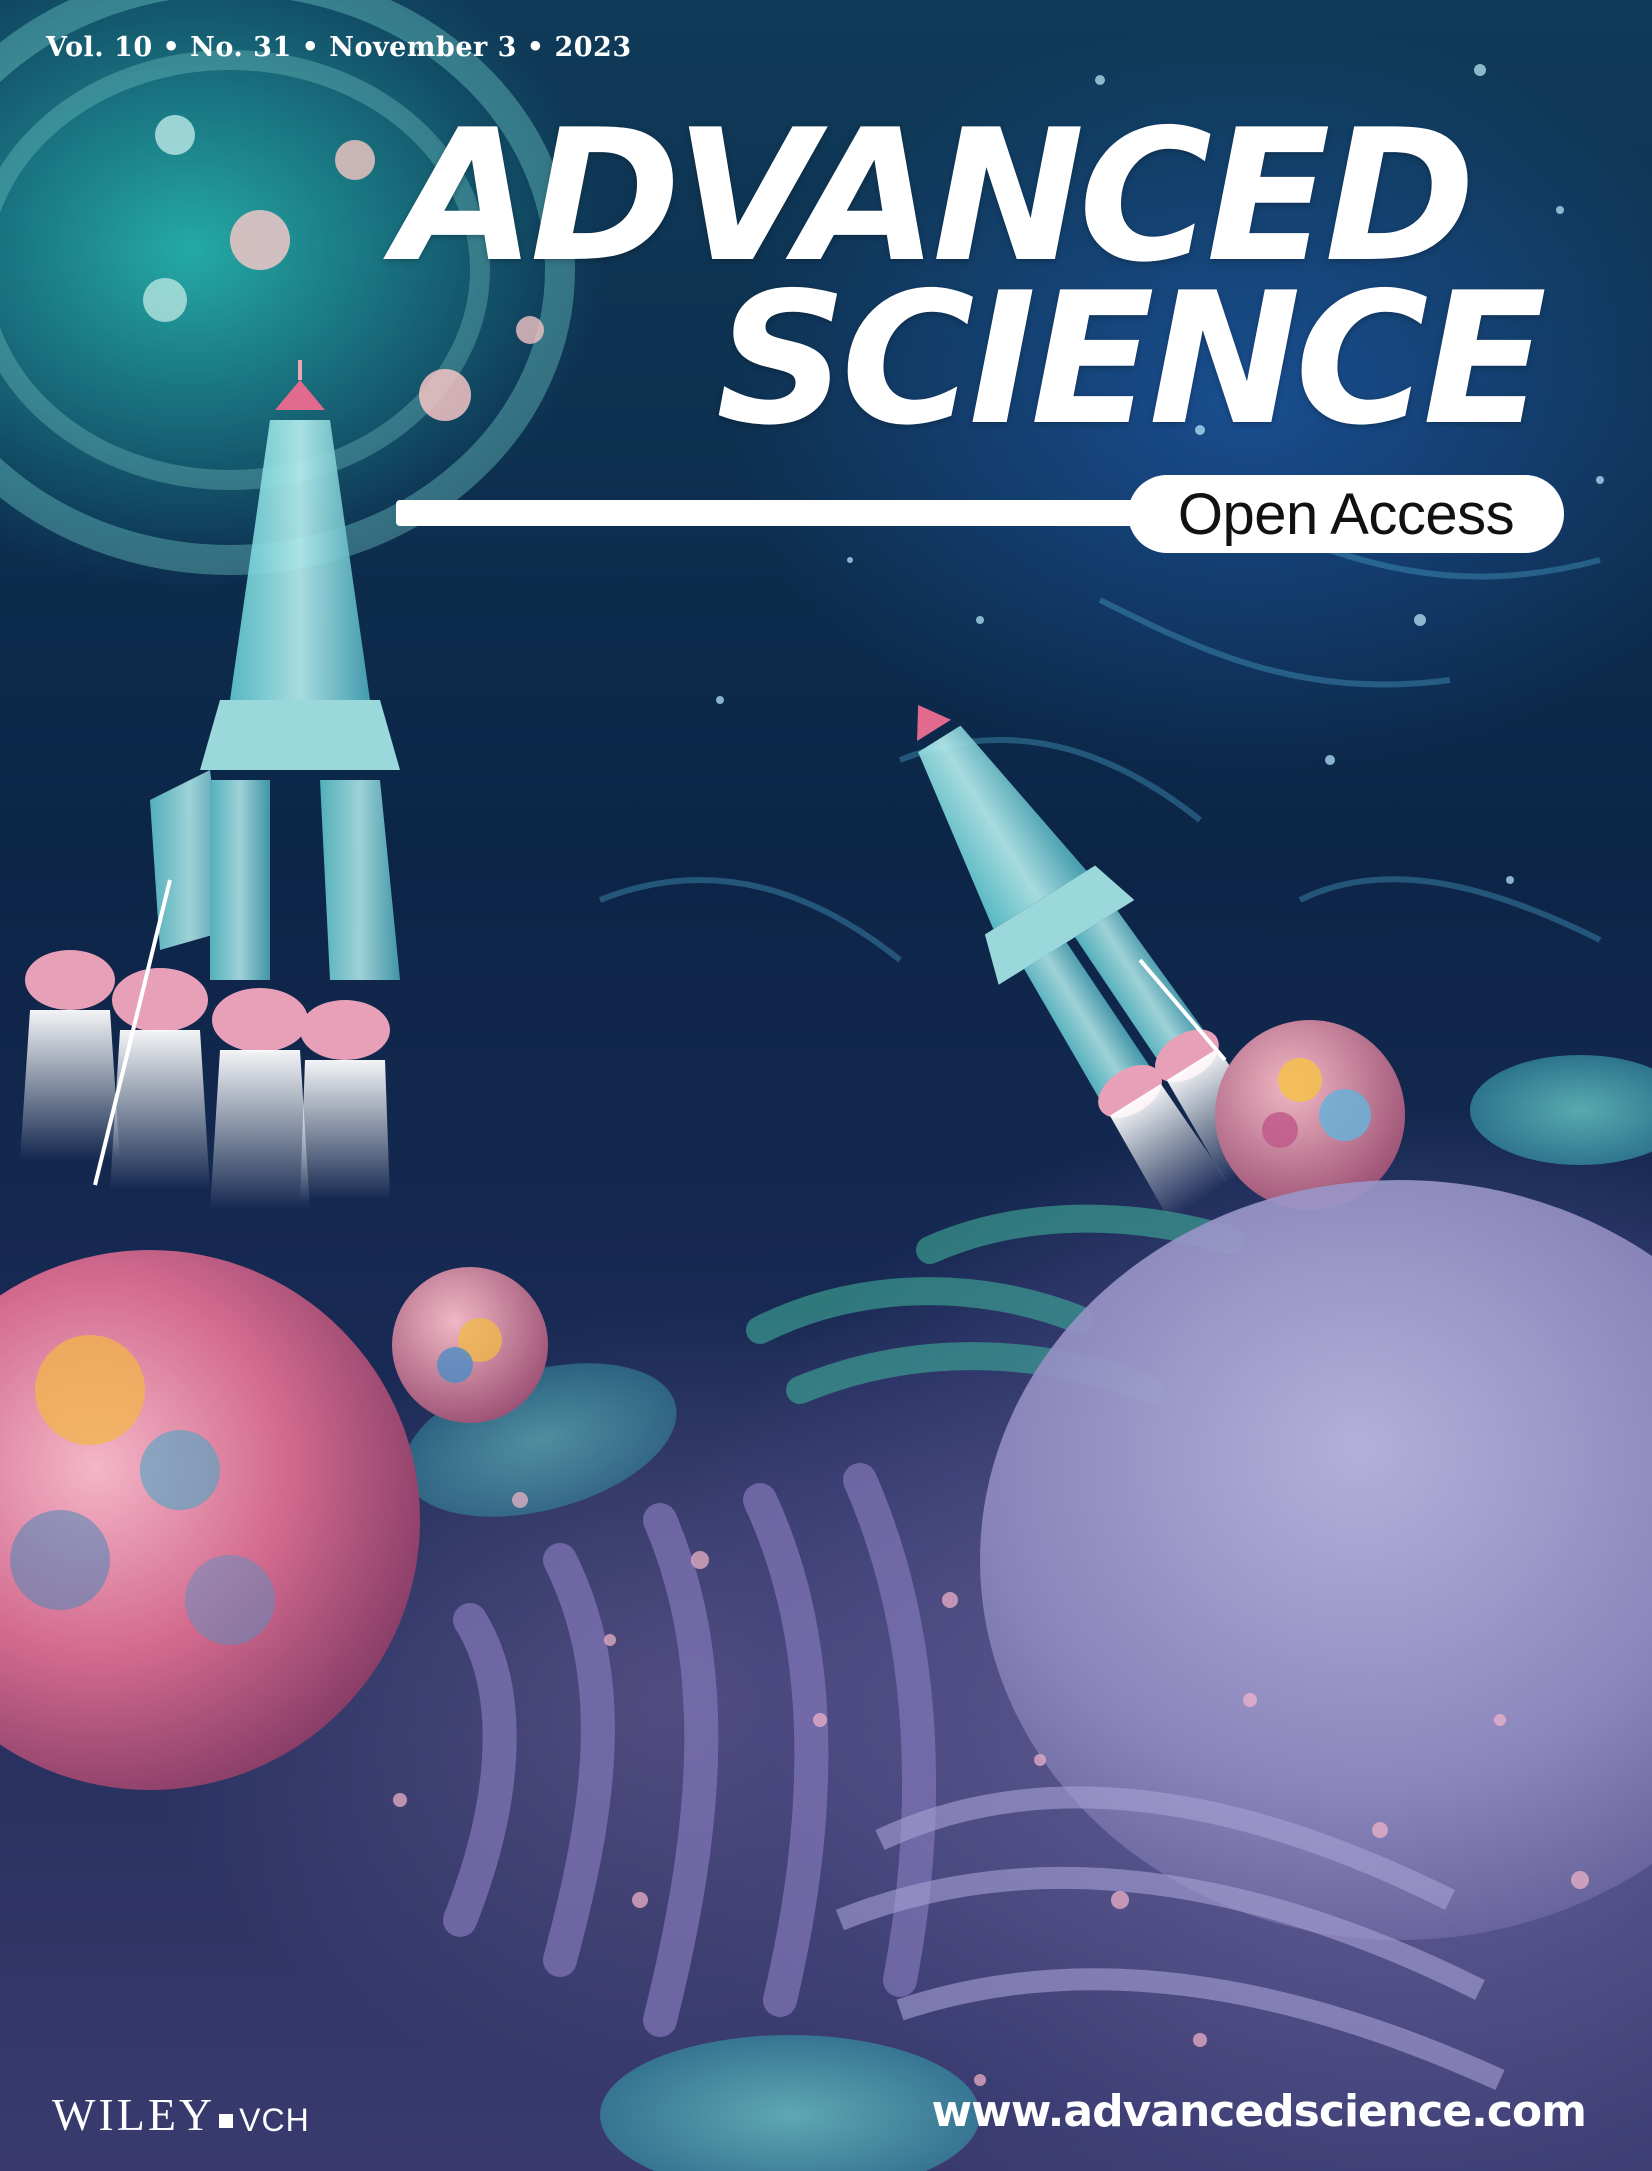 This screenshot has width=1652, height=2171. What do you see at coordinates (287, 287) in the screenshot?
I see `teal-swirl` at bounding box center [287, 287].